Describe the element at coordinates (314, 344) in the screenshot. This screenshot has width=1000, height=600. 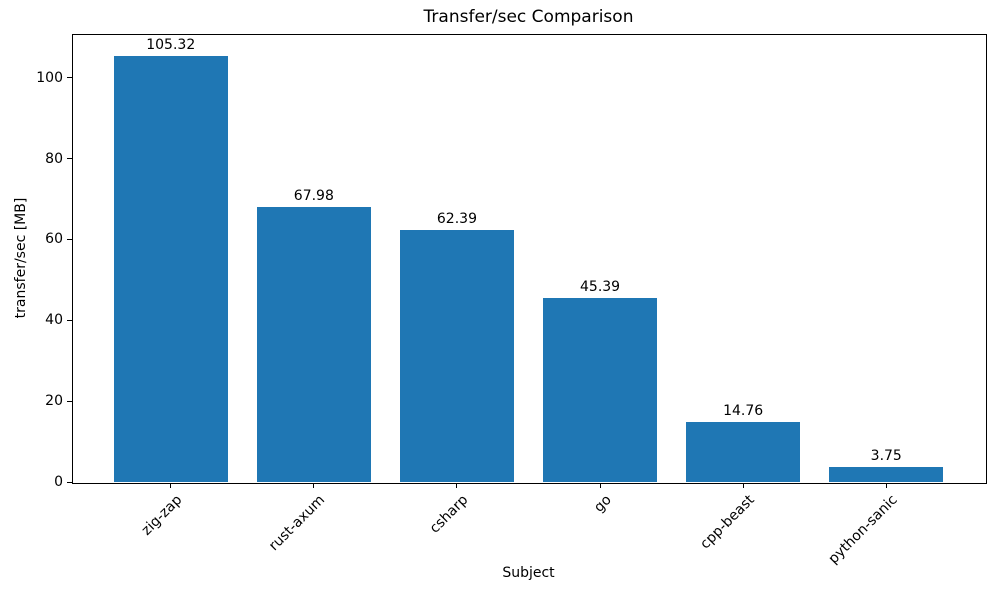
I see `bar-rust-axum` at that location.